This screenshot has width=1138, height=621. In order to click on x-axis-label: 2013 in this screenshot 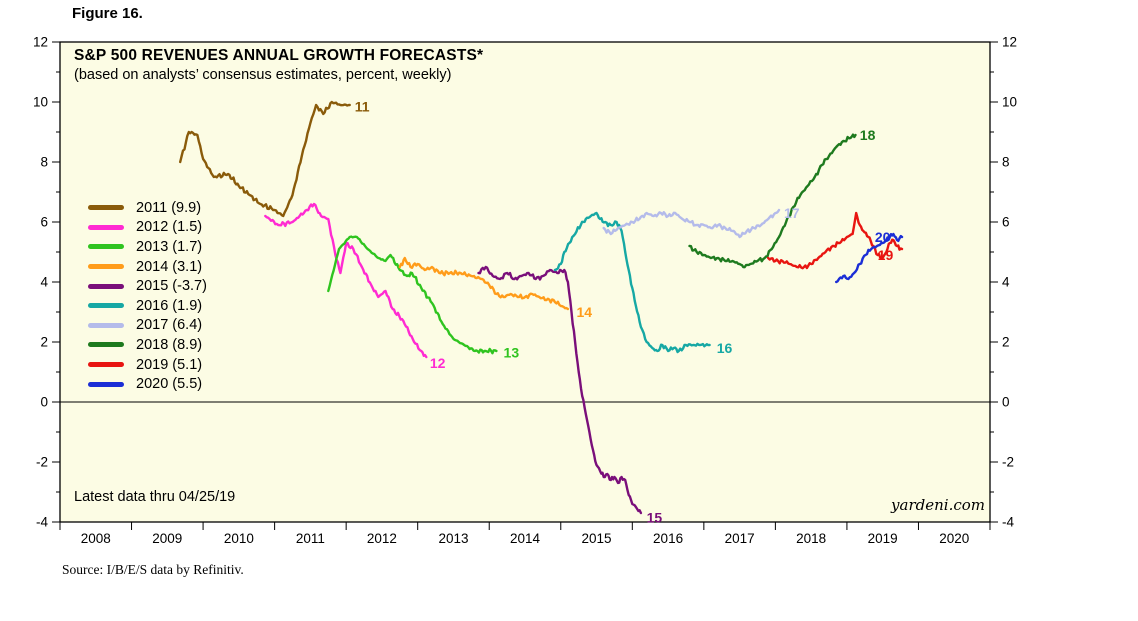, I will do `click(453, 538)`.